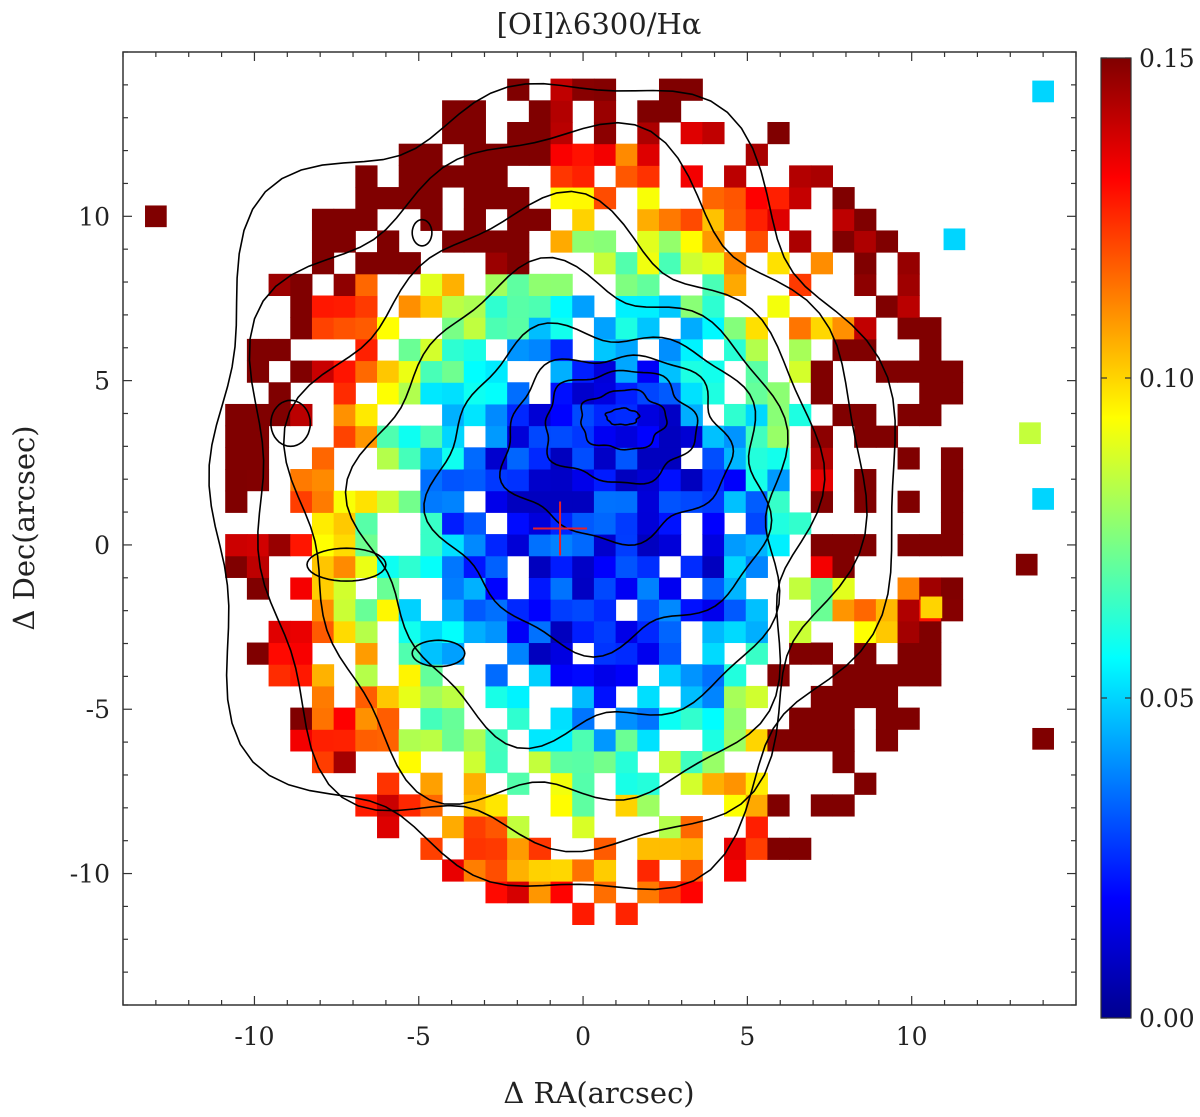 The height and width of the screenshot is (1117, 1200). Describe the element at coordinates (94, 216) in the screenshot. I see `y-tick-label: 10` at that location.